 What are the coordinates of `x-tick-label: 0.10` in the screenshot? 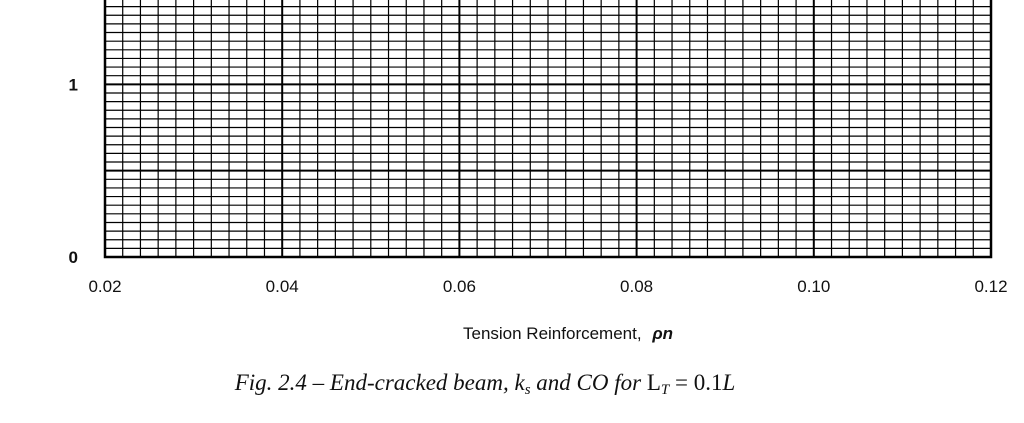 It's located at (813, 286).